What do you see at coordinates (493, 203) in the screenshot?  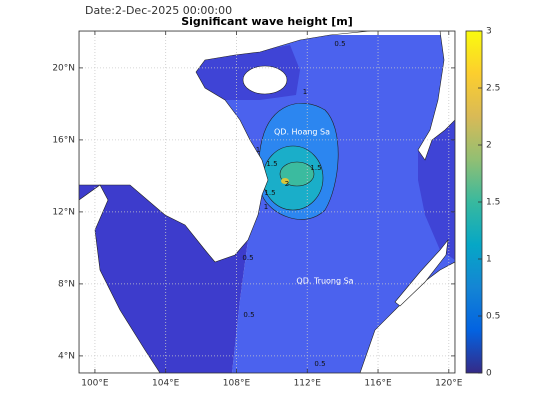 I see `colorbar-tick-label: 1.5` at bounding box center [493, 203].